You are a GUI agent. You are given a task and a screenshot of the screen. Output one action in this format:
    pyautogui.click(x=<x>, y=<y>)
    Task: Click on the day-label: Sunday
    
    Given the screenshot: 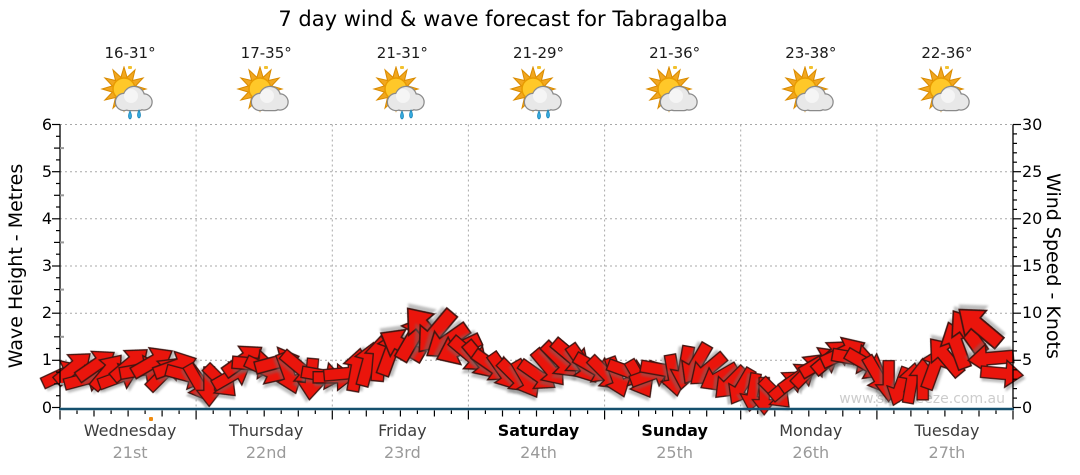 What is the action you would take?
    pyautogui.click(x=674, y=430)
    